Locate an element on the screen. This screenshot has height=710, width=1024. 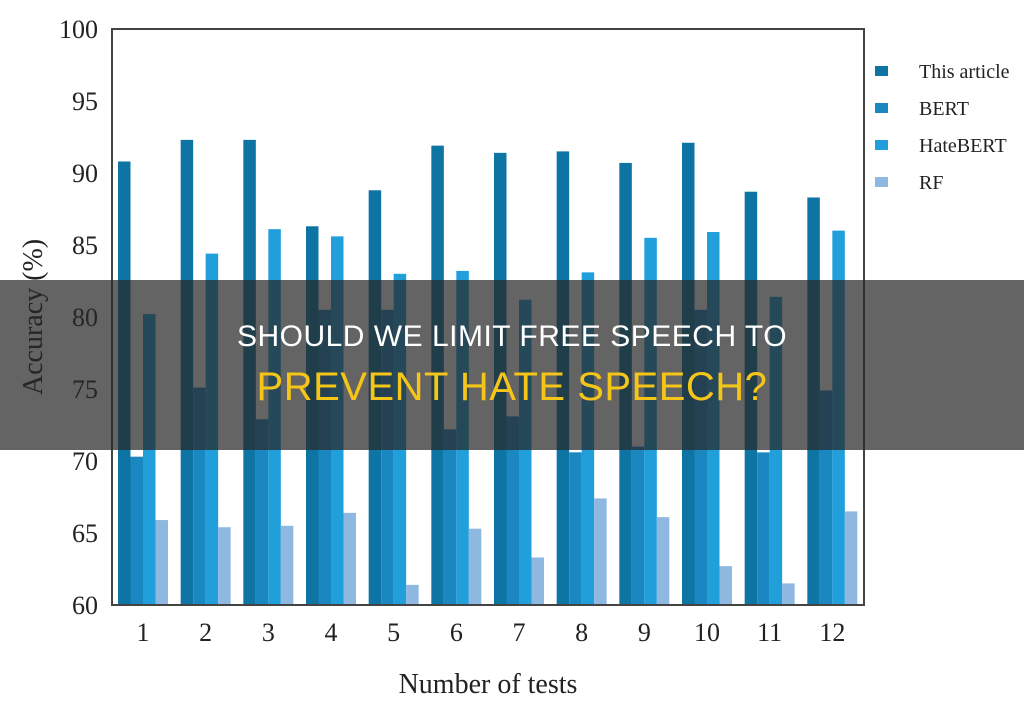
y-tick-label: 70 is located at coordinates (85, 461).